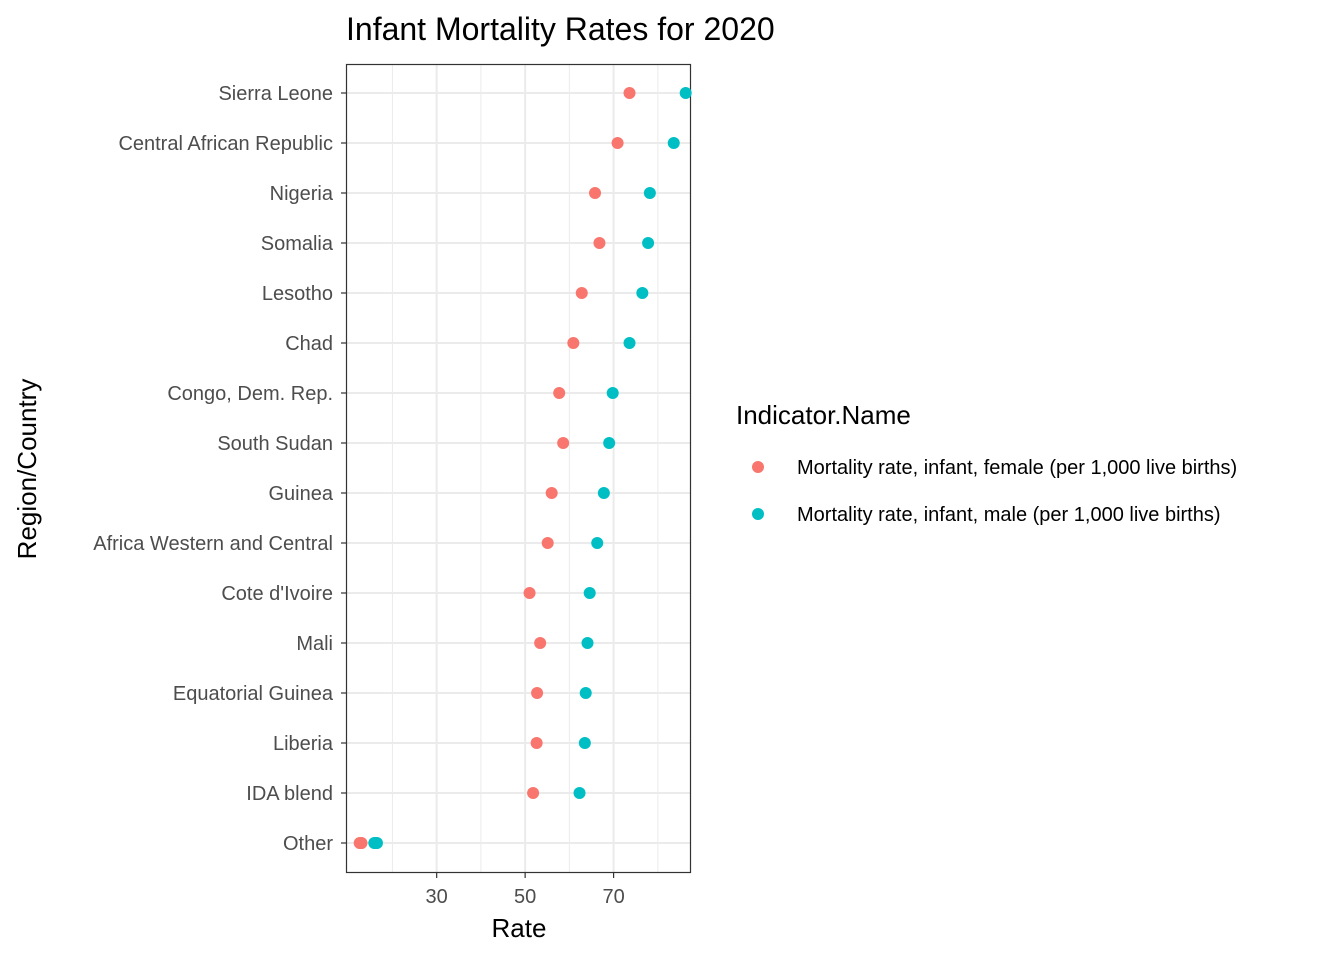 Image resolution: width=1344 pixels, height=960 pixels. Describe the element at coordinates (297, 244) in the screenshot. I see `y-tick-label: Somalia` at that location.